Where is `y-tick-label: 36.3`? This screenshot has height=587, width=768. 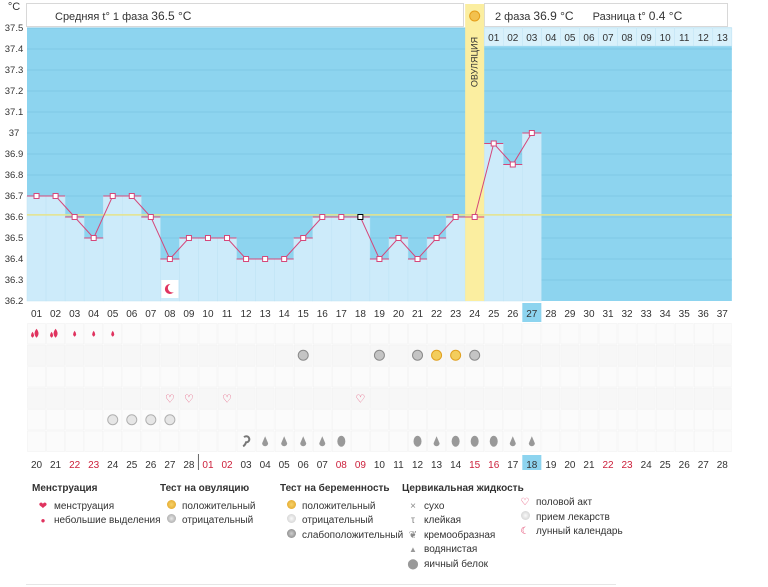
y-tick-label: 36.3 is located at coordinates (14, 280).